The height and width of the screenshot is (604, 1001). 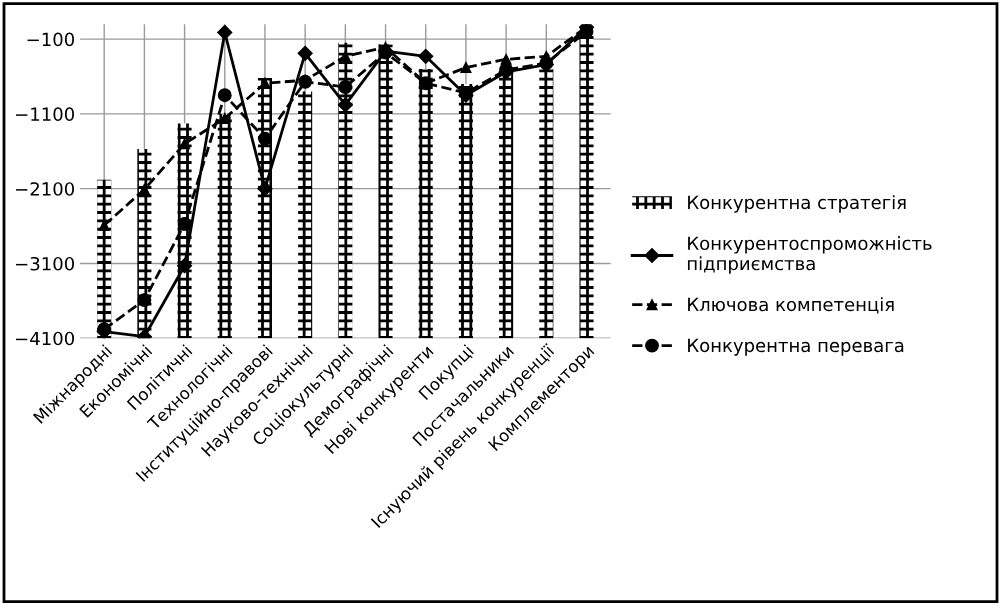 I want to click on legend-label: Ключова компетенція, so click(x=791, y=305).